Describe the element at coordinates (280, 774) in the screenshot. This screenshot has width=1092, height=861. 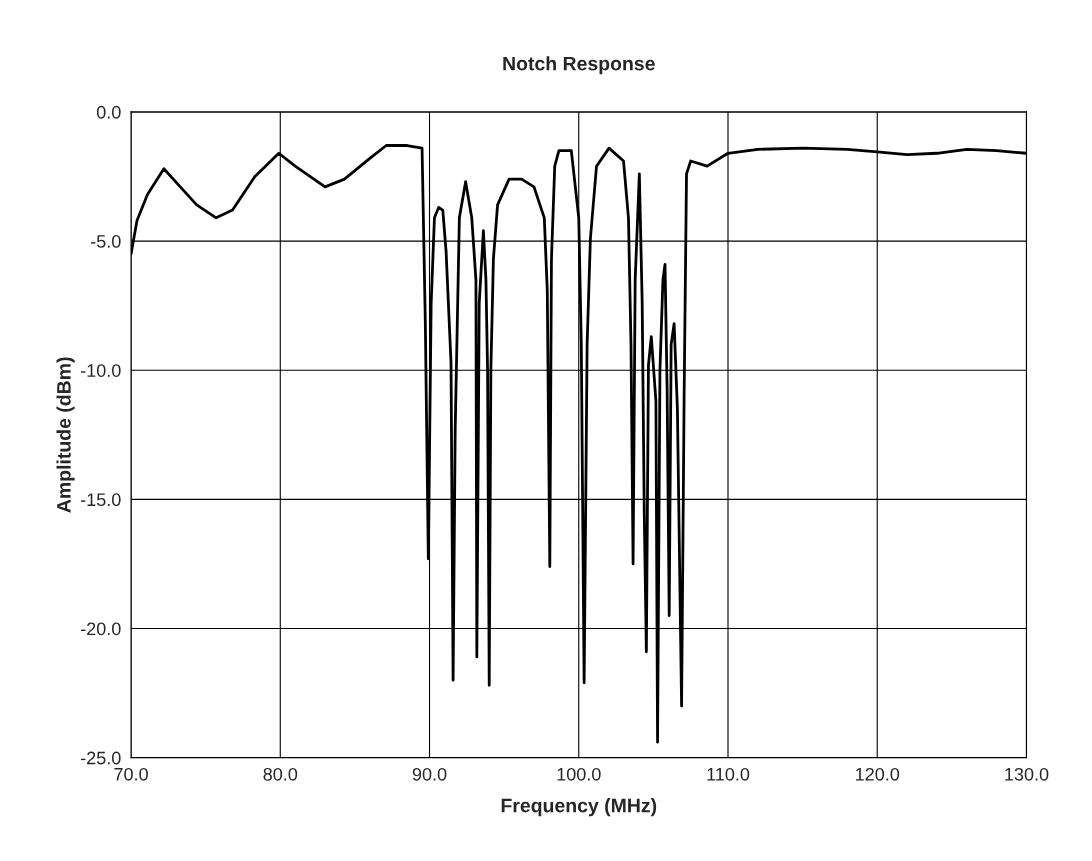
I see `x-tick-label: 80.0` at that location.